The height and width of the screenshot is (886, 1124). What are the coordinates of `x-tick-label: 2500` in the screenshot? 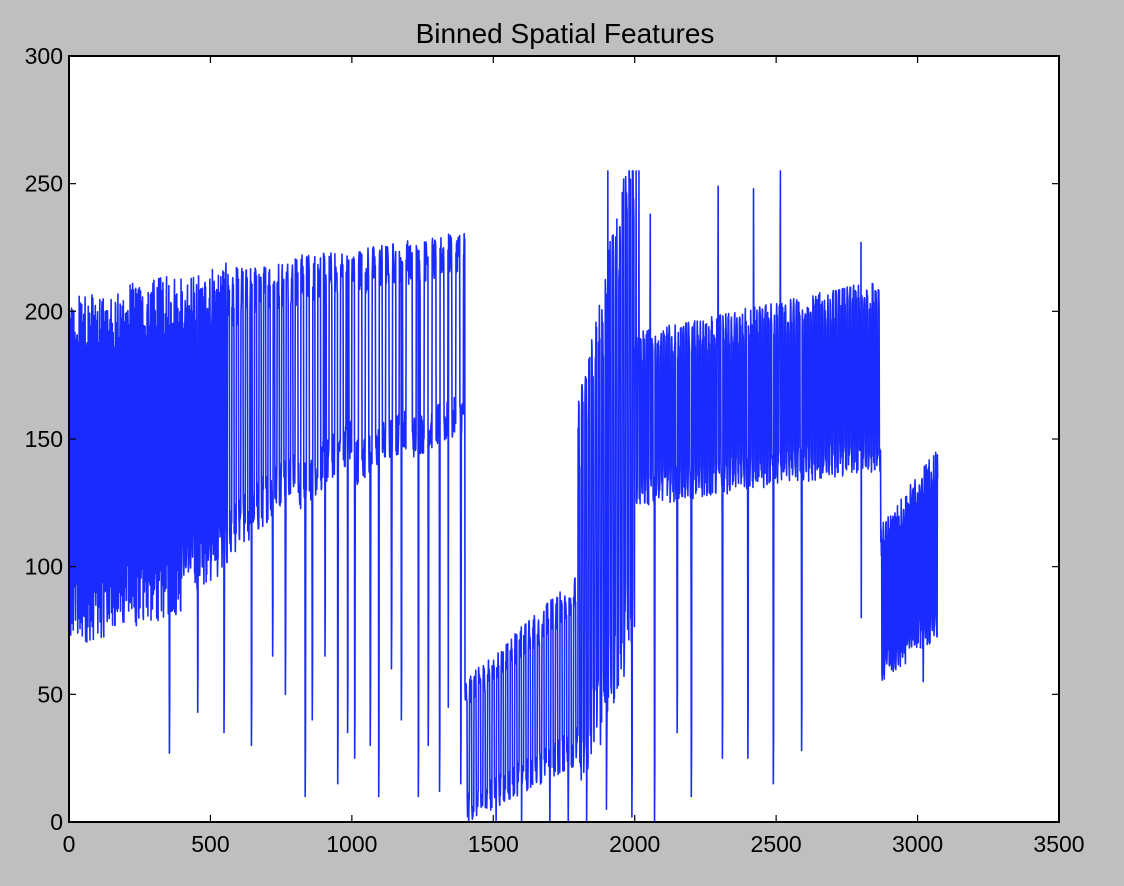 It's located at (776, 844).